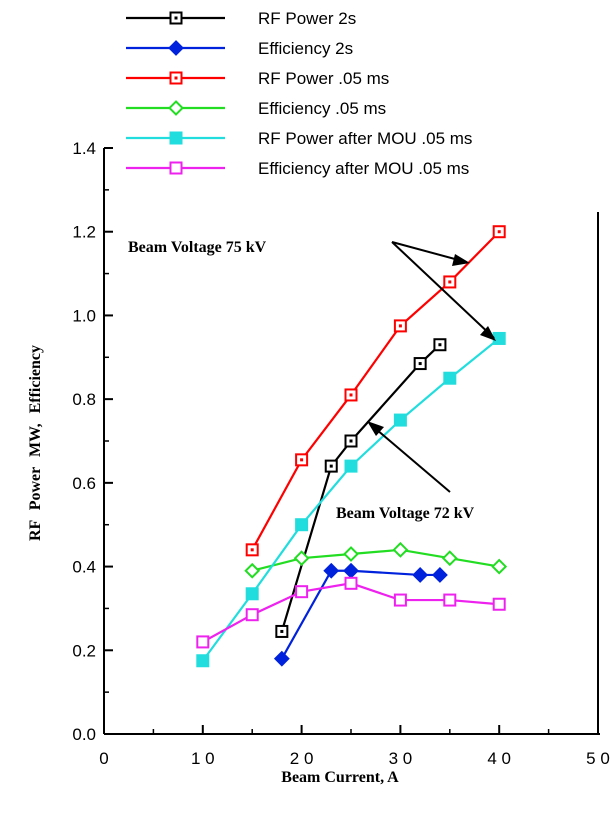  Describe the element at coordinates (35, 443) in the screenshot. I see `y-axis-label: RF Power MW, Efficiency` at that location.